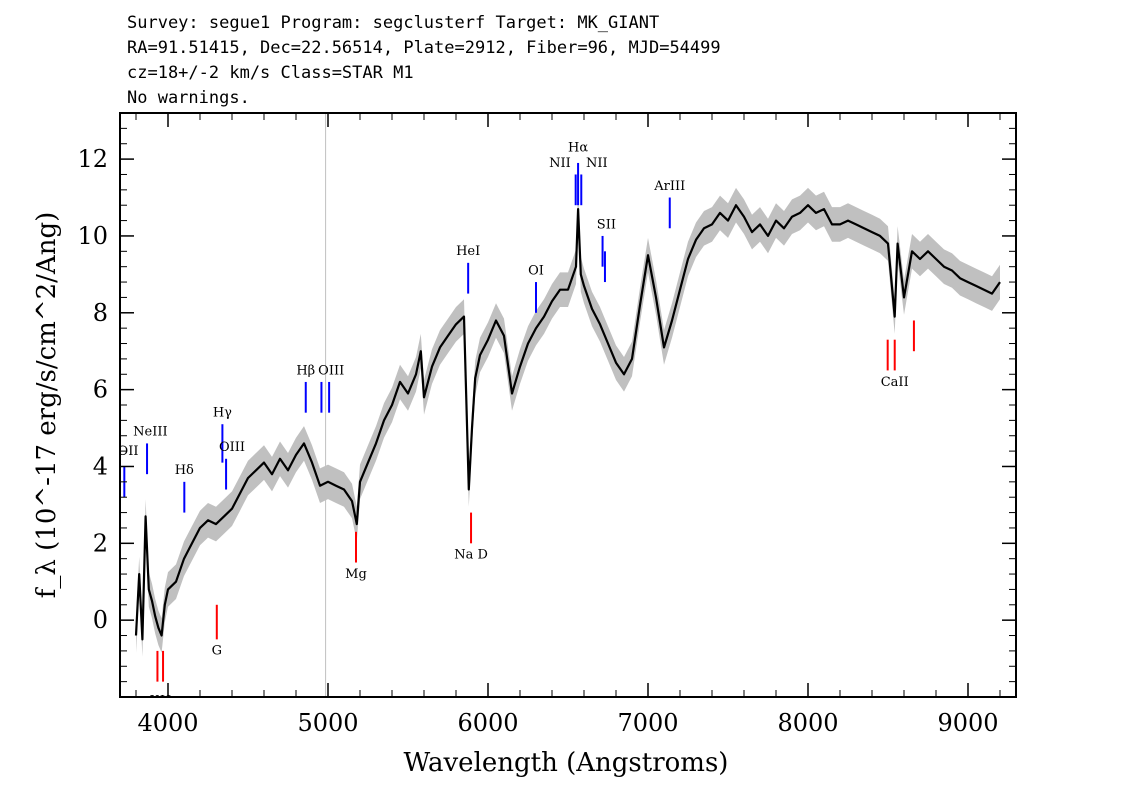 This screenshot has width=1134, height=810. What do you see at coordinates (270, 73) in the screenshot?
I see `header-line-3: cz=18+/-2 km/s Class=STAR M1` at bounding box center [270, 73].